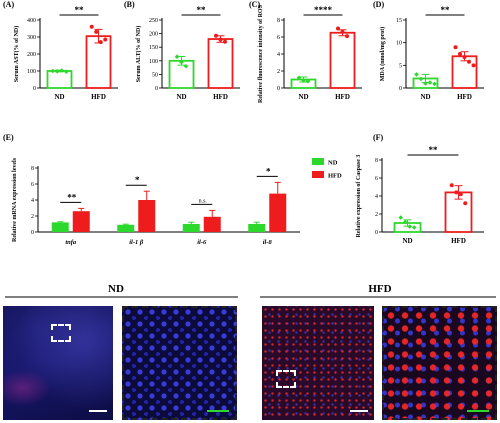 Image resolution: width=500 pixels, height=423 pixels. What do you see at coordinates (155, 75) in the screenshot?
I see `y-tick-label: 50` at bounding box center [155, 75].